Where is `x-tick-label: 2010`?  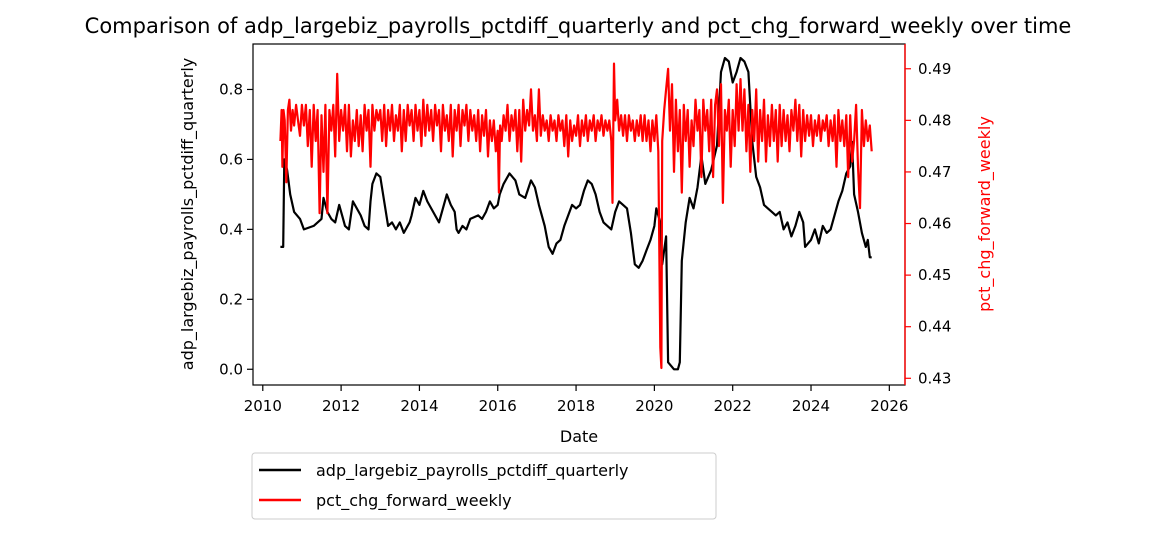
x-tick-label: 2010 is located at coordinates (263, 406).